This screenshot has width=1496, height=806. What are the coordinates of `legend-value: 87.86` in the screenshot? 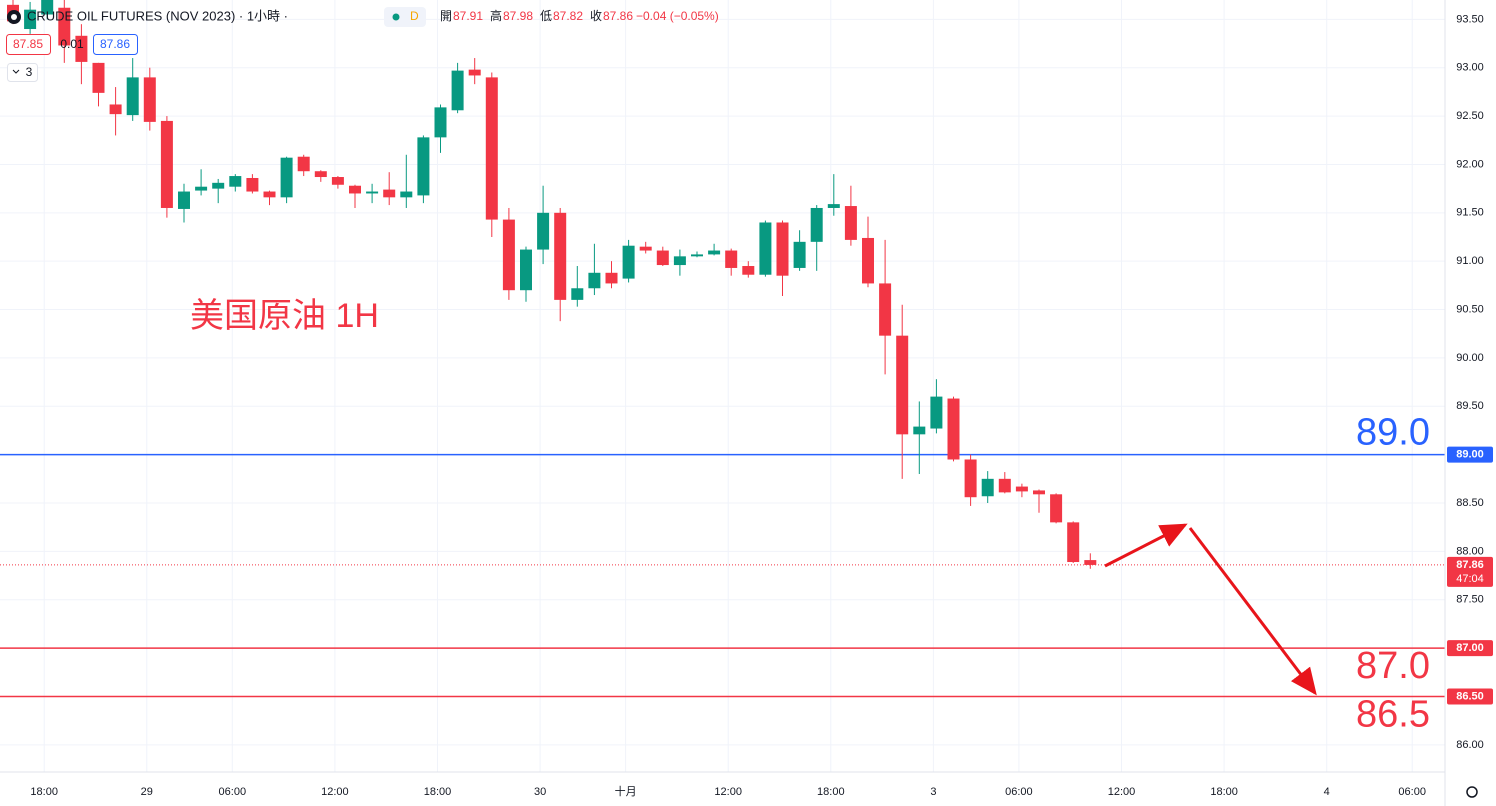 It's located at (618, 16).